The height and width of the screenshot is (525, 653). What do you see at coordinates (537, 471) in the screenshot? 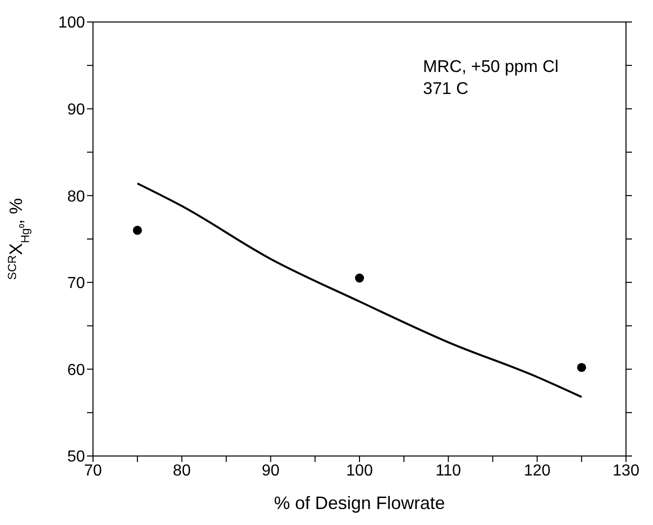
I see `x-tick-label: 120` at bounding box center [537, 471].